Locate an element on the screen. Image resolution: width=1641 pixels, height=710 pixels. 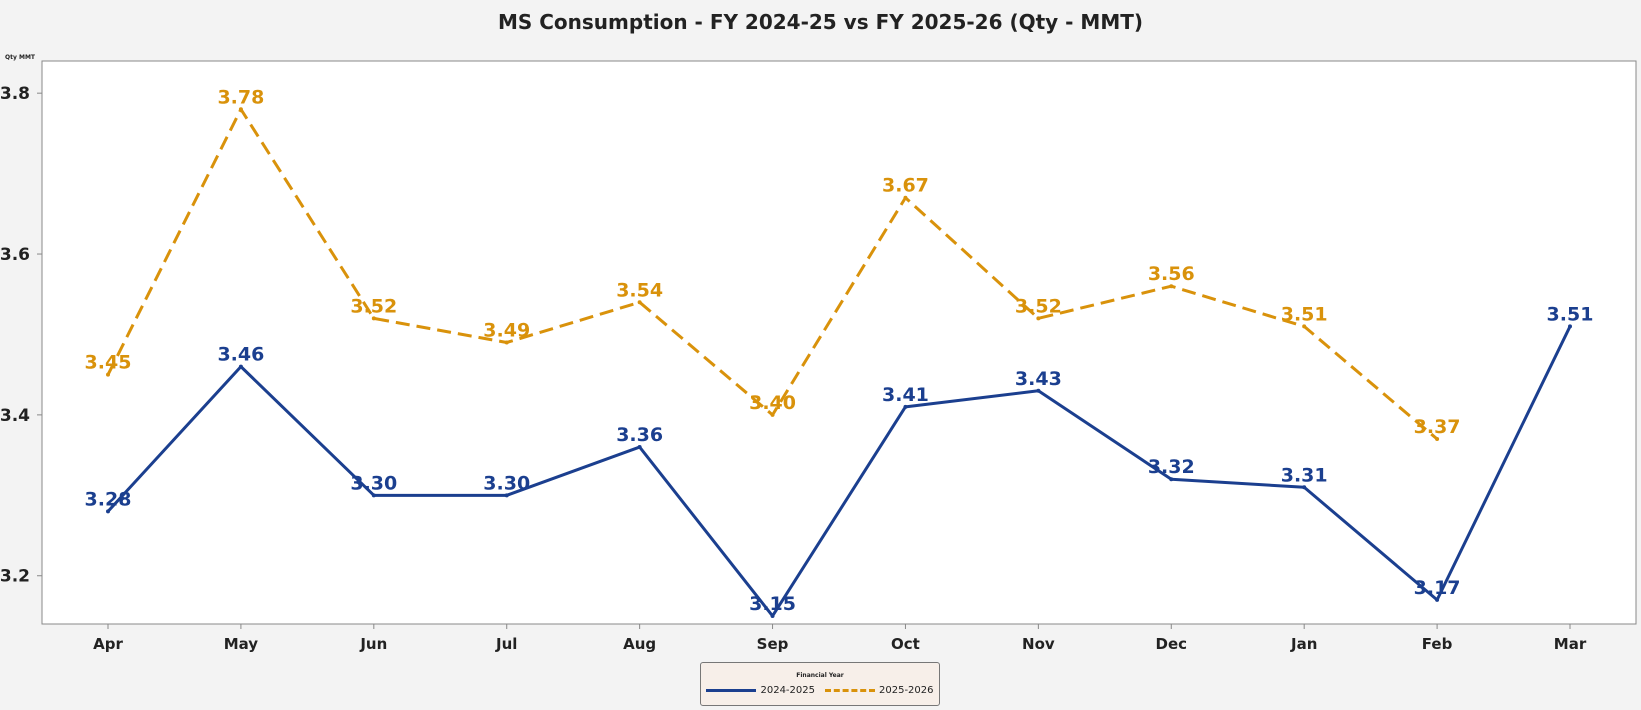
y-axis-label: Qty MMT is located at coordinates (20, 57).